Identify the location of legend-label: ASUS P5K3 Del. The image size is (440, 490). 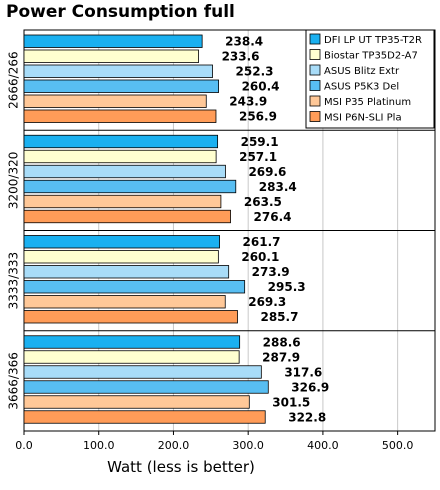
(361, 87).